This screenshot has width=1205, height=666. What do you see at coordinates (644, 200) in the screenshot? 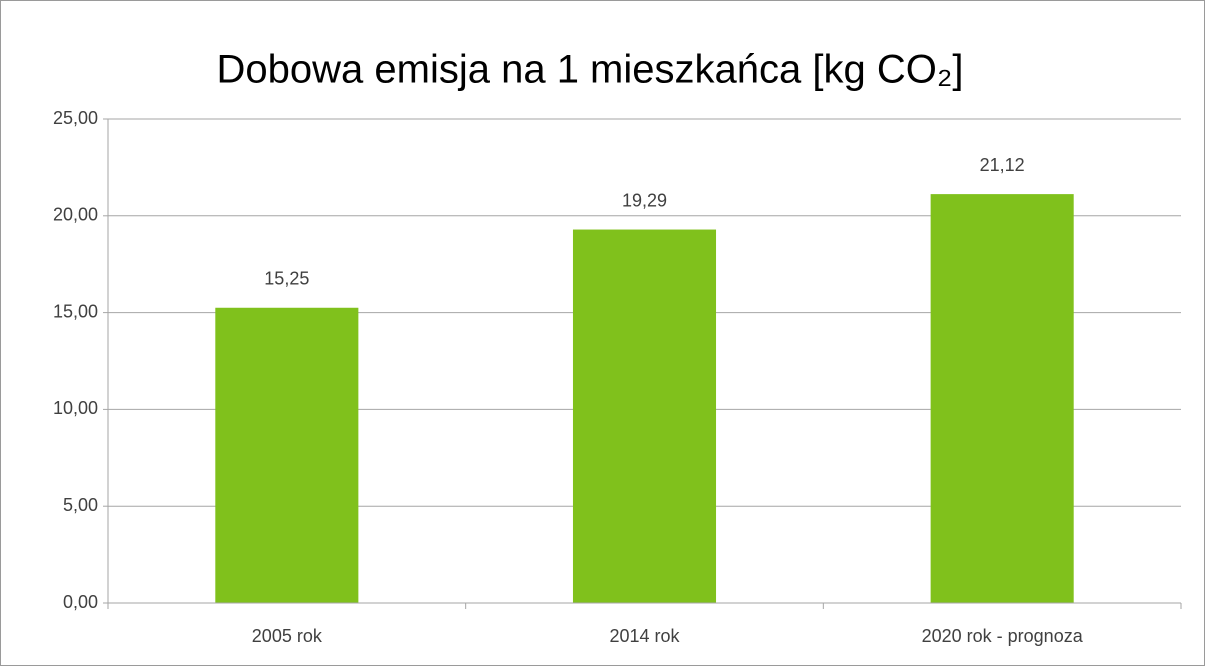
I see `data-label: 19,29` at bounding box center [644, 200].